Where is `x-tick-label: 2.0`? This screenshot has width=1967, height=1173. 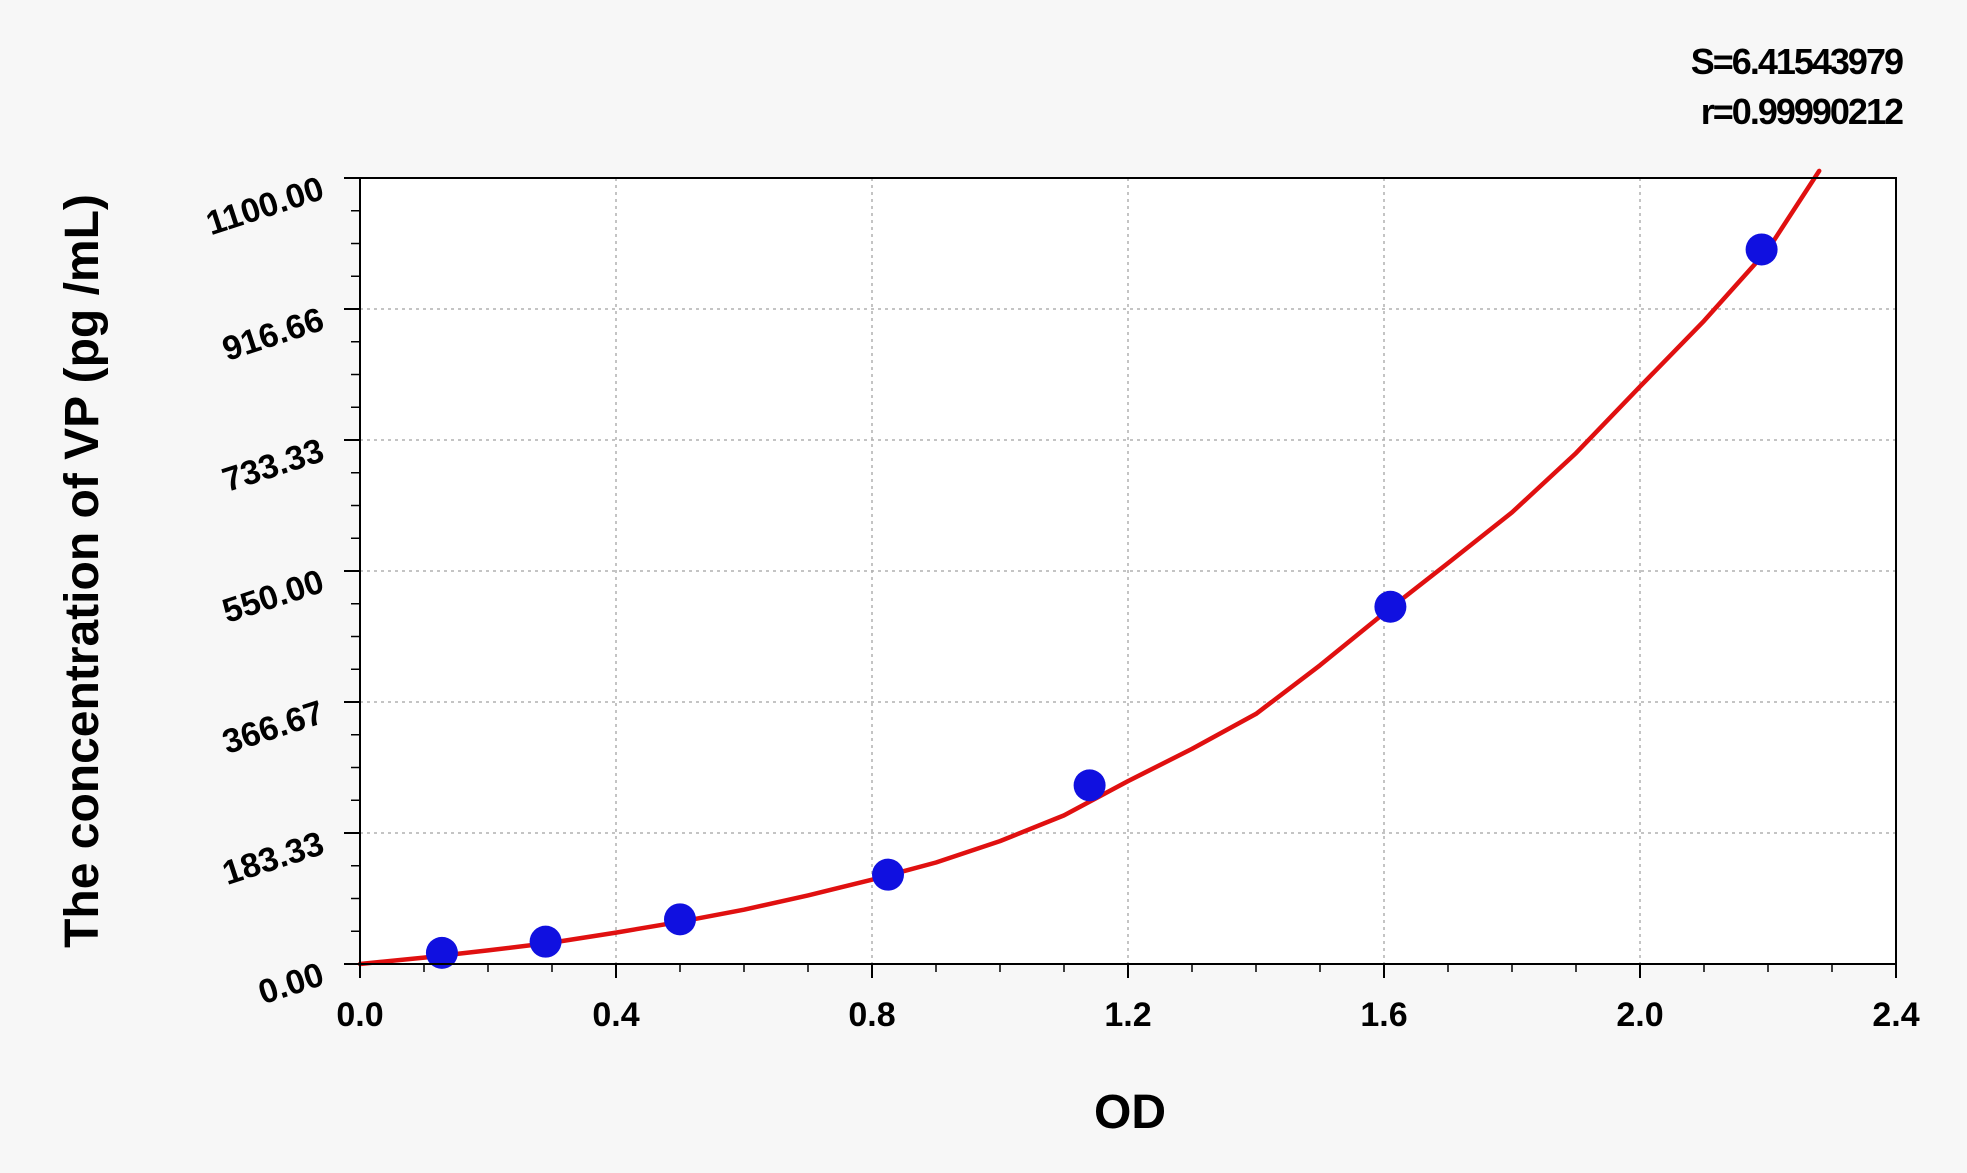
x-tick-label: 2.0 is located at coordinates (1639, 1015).